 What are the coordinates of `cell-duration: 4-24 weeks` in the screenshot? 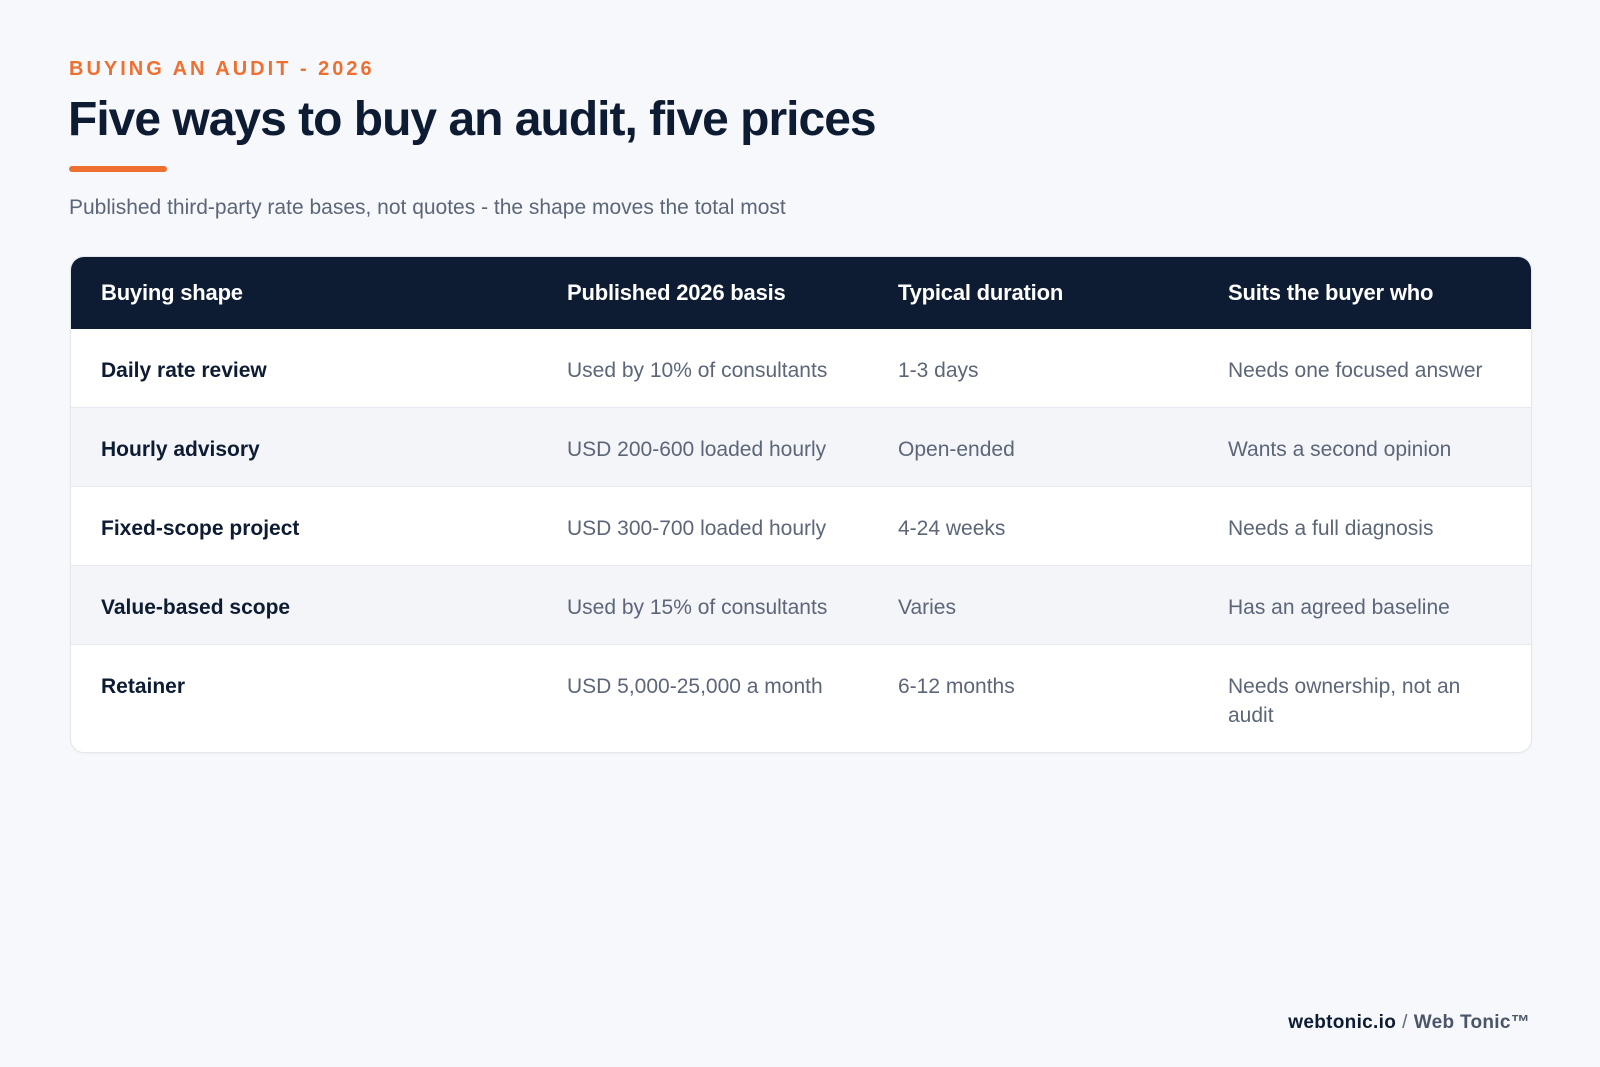 It's located at (1033, 526).